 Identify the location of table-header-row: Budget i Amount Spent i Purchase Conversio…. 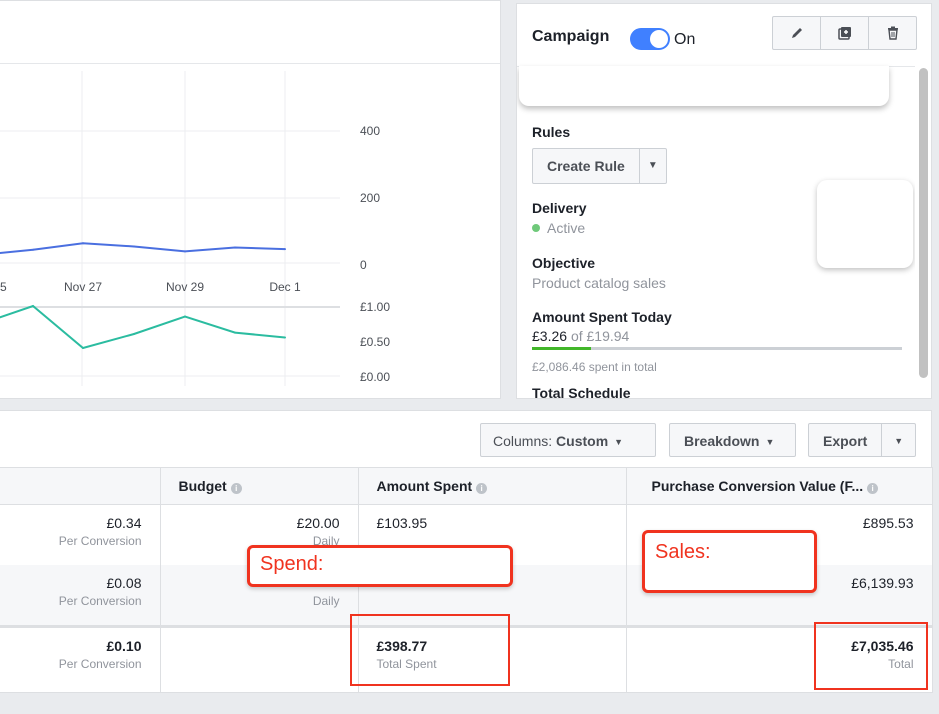
(466, 486).